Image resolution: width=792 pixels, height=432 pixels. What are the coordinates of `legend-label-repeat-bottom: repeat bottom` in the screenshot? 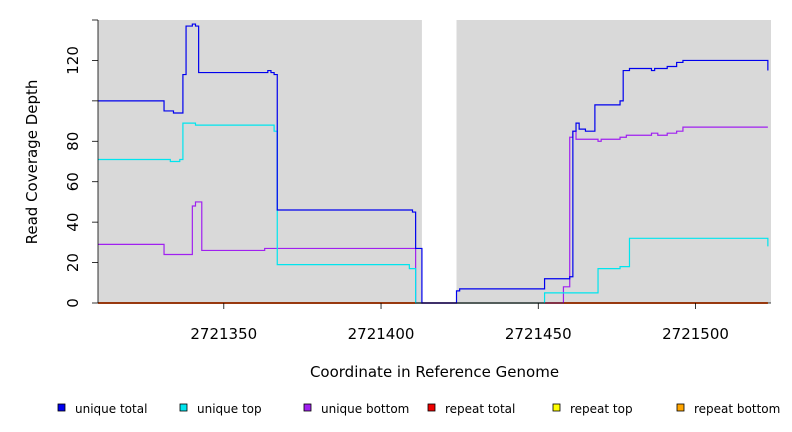 It's located at (737, 409).